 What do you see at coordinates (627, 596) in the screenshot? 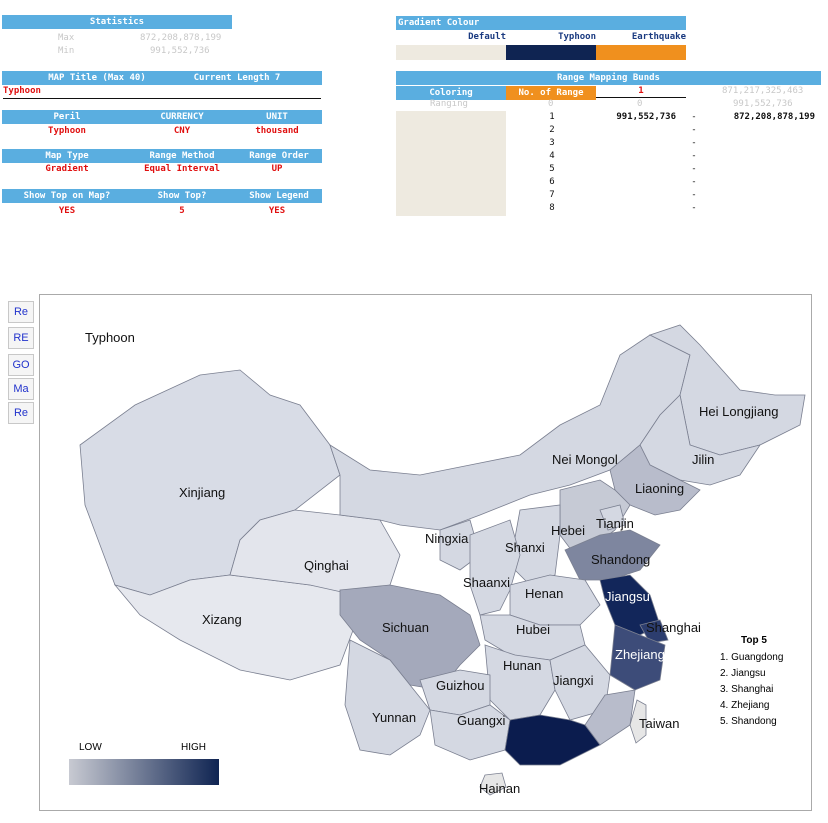
I see `label-jiangsu: Jiangsu` at bounding box center [627, 596].